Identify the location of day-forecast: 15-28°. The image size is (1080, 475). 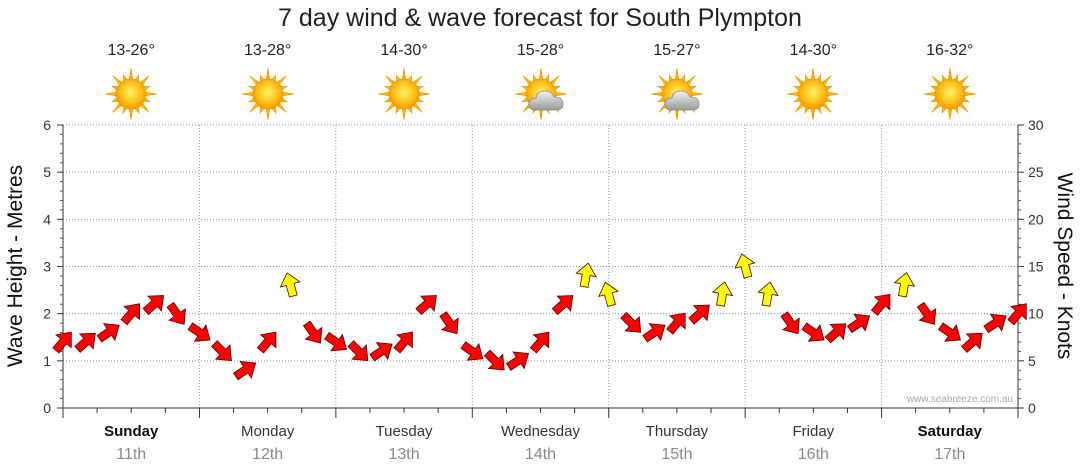
(541, 82).